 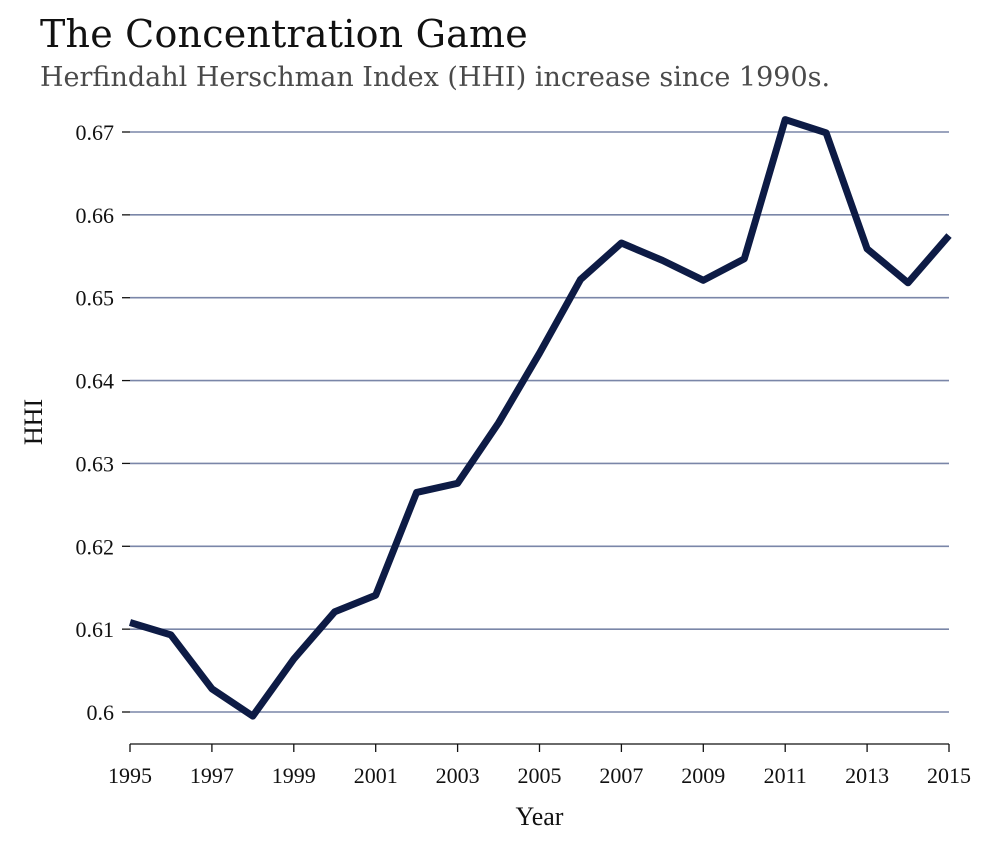 I want to click on y-axis: 0.6 0.61 0.62 0.63 0.64 0.65 0.66 0.67, so click(x=103, y=422).